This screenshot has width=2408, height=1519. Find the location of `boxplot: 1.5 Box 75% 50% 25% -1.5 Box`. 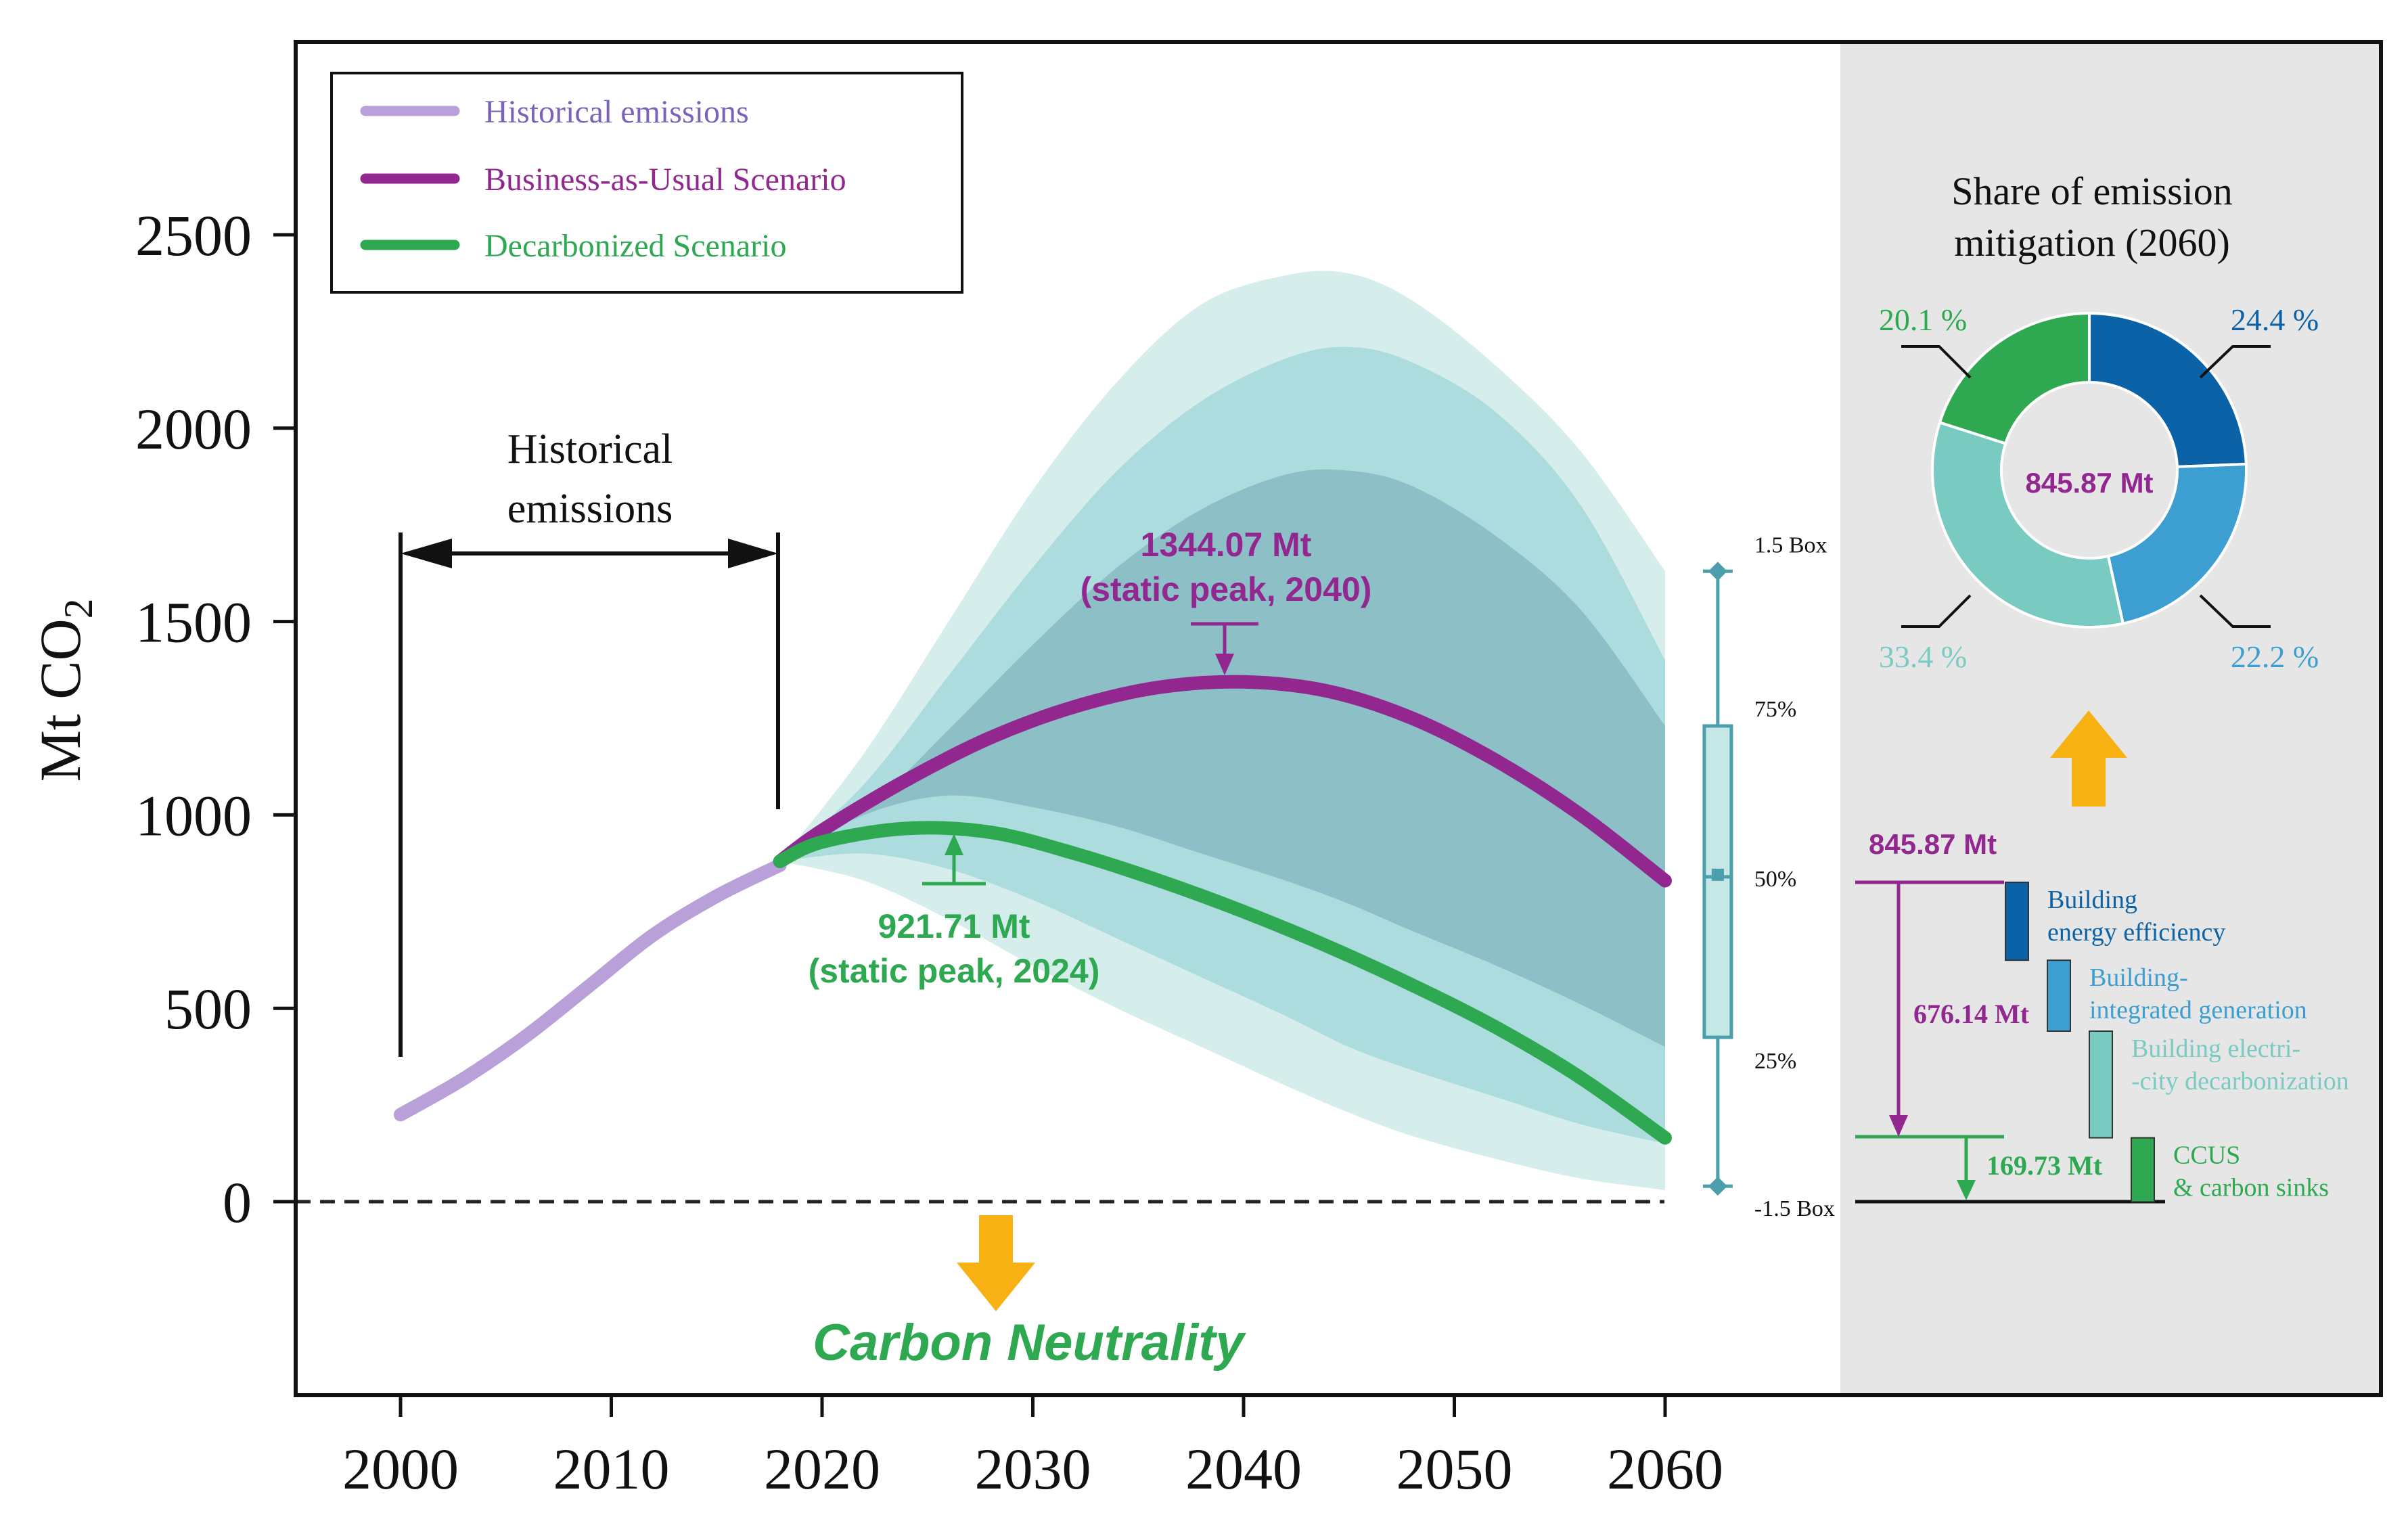

boxplot: 1.5 Box 75% 50% 25% -1.5 Box is located at coordinates (1768, 876).